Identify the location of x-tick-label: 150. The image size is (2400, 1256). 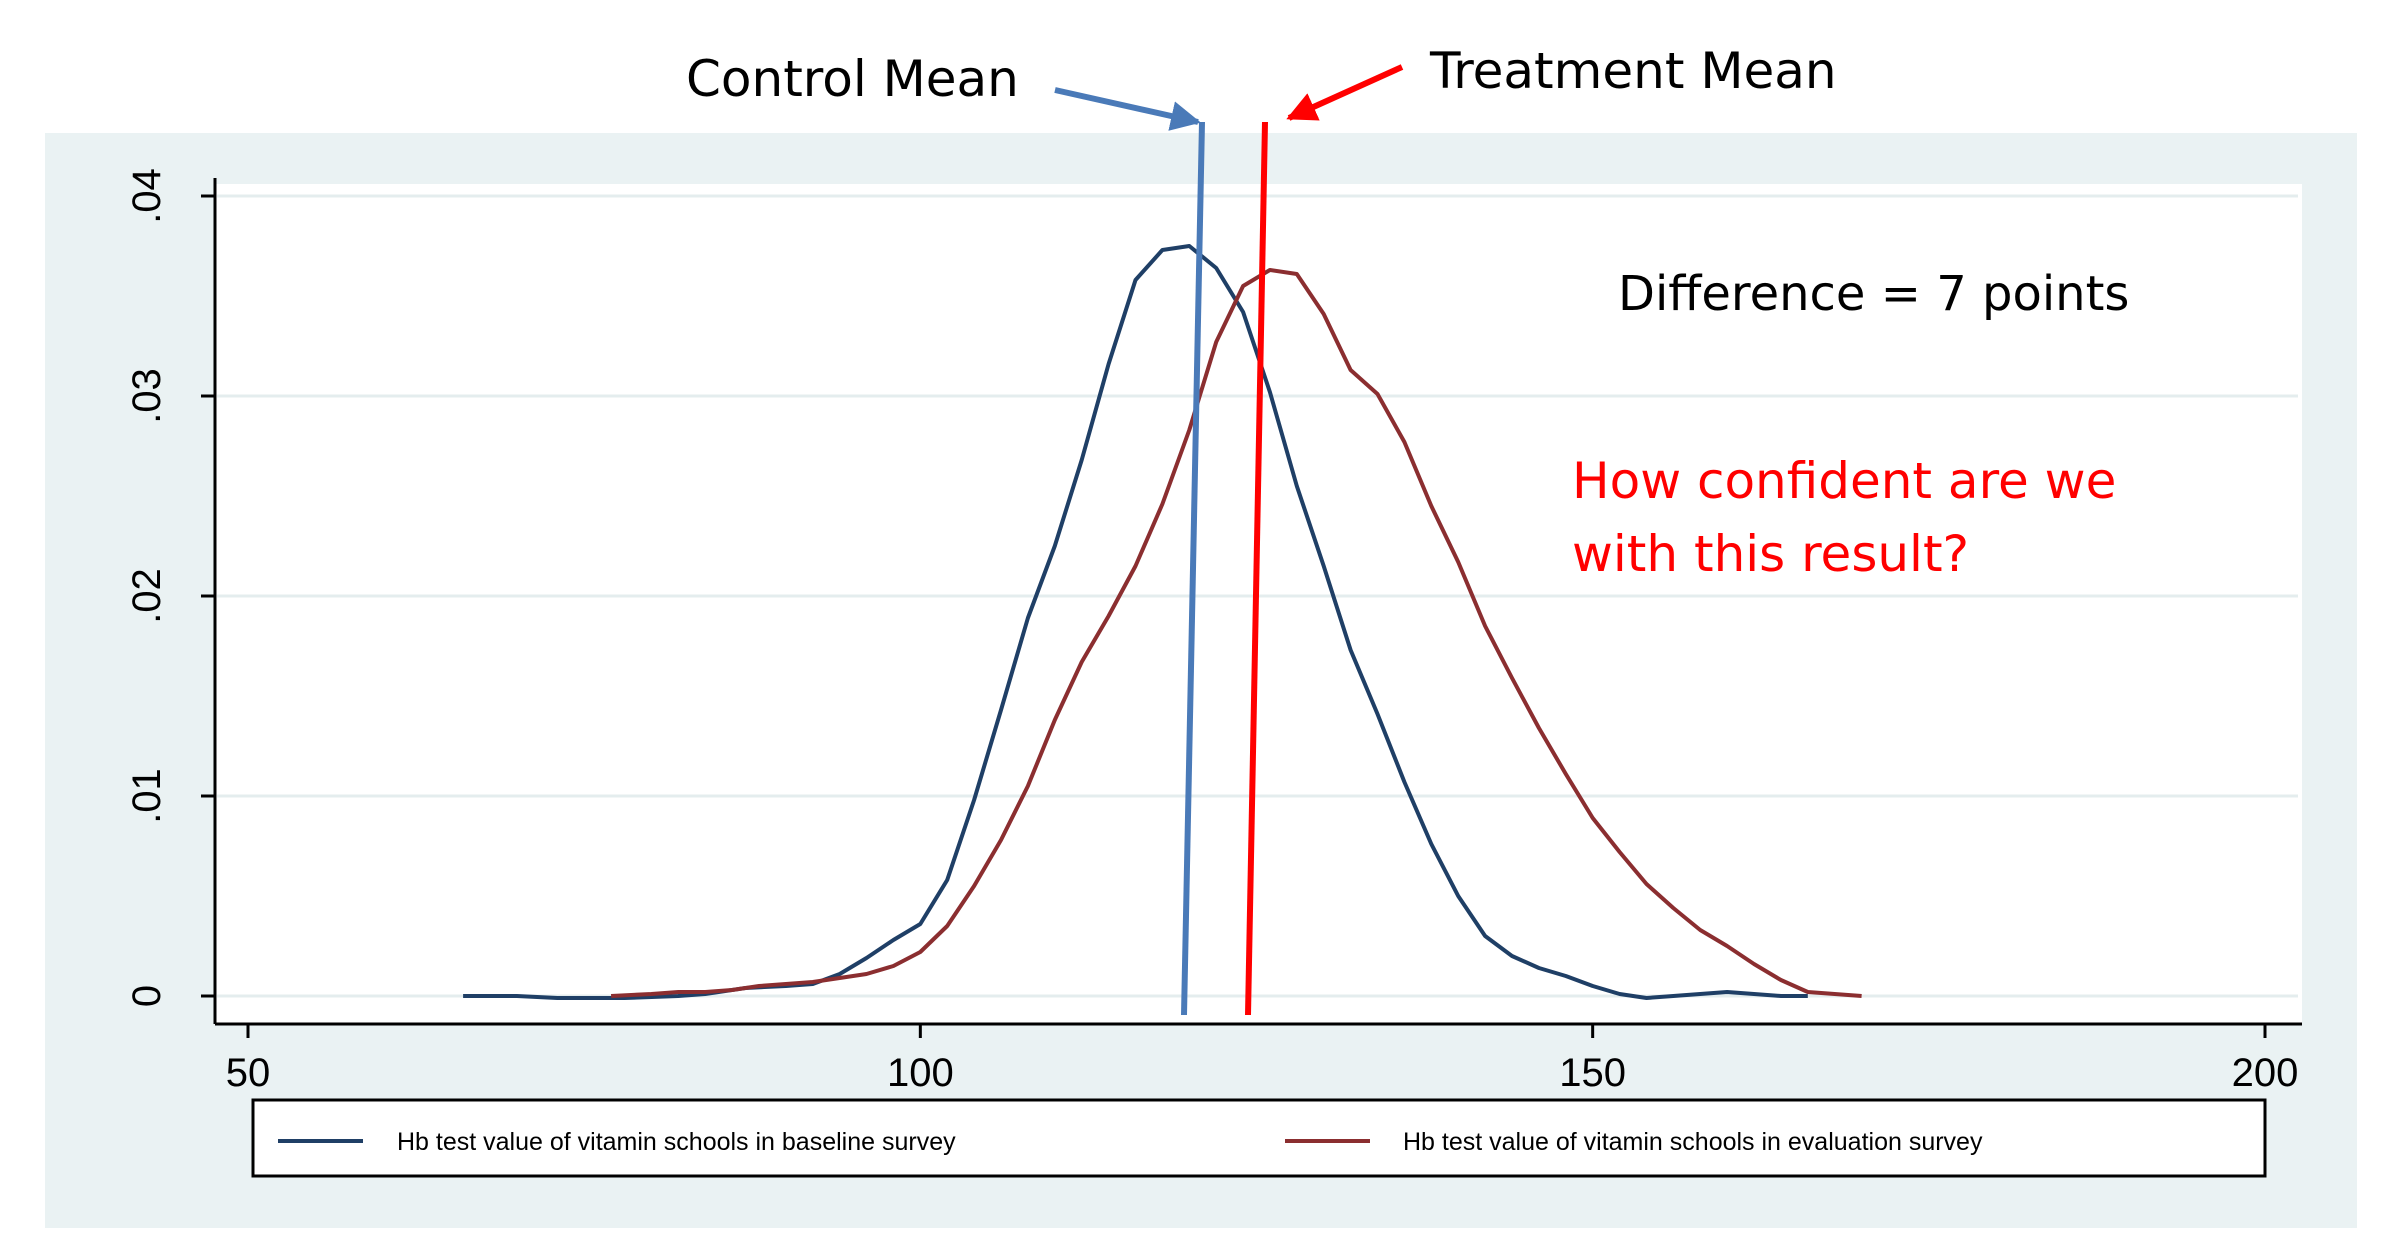
(1592, 1073).